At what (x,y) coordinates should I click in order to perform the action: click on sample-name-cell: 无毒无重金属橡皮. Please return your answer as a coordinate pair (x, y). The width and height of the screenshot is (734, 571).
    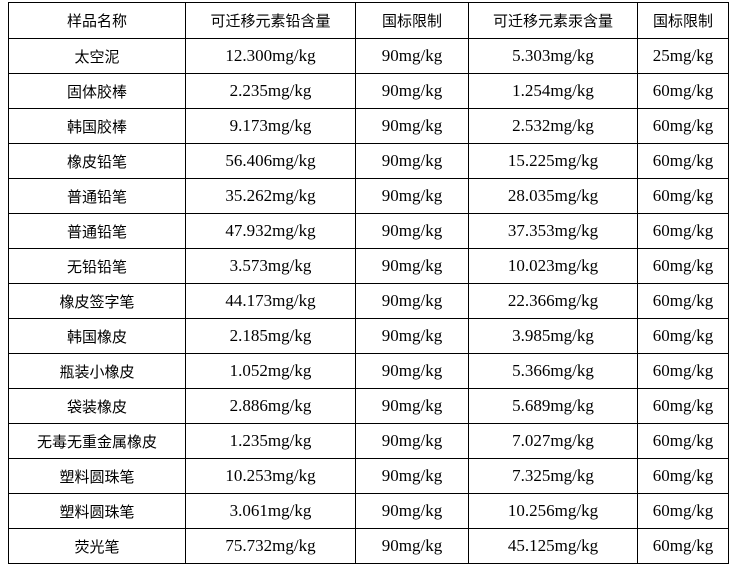
    Looking at the image, I should click on (97, 441).